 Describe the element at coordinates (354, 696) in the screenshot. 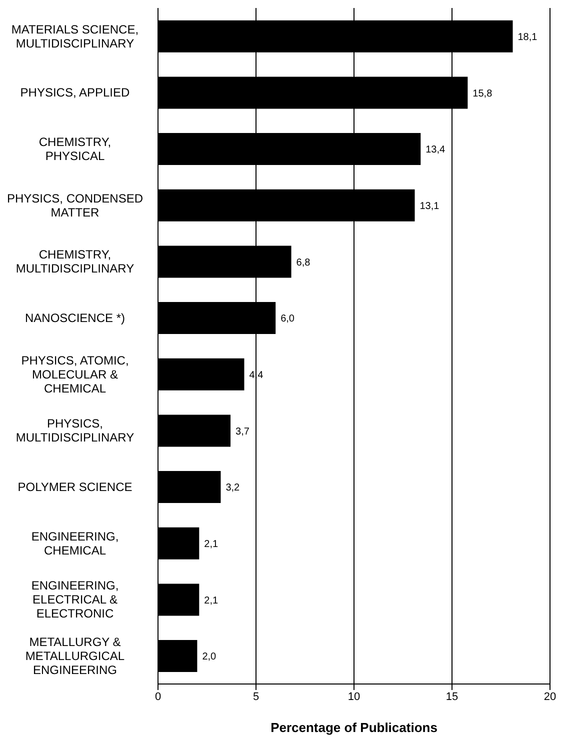

I see `x-tick-label: 10` at that location.